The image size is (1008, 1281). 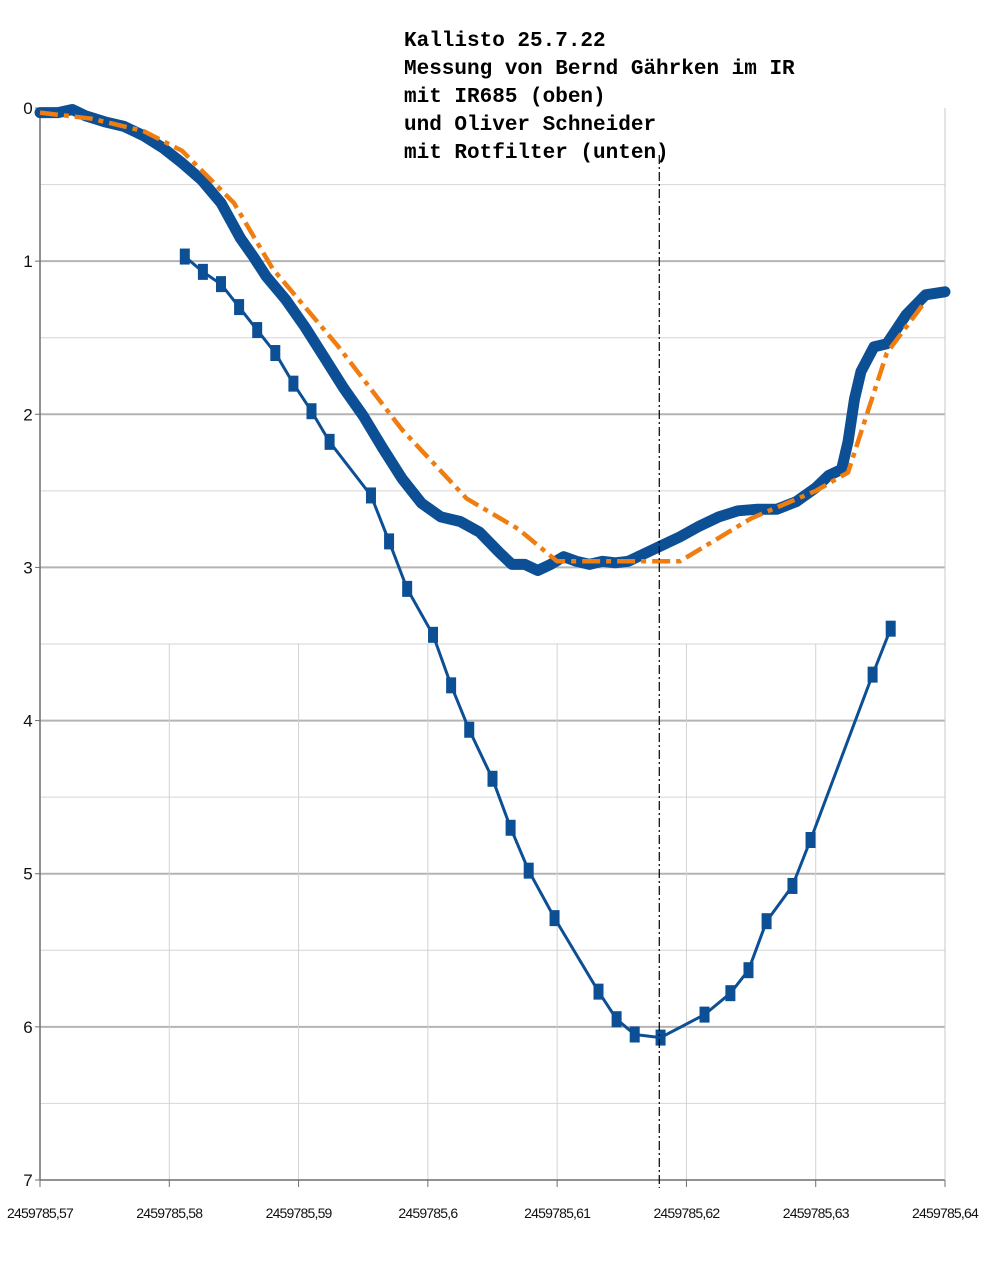 What do you see at coordinates (299, 1213) in the screenshot?
I see `x-tick-label: 2459785,59` at bounding box center [299, 1213].